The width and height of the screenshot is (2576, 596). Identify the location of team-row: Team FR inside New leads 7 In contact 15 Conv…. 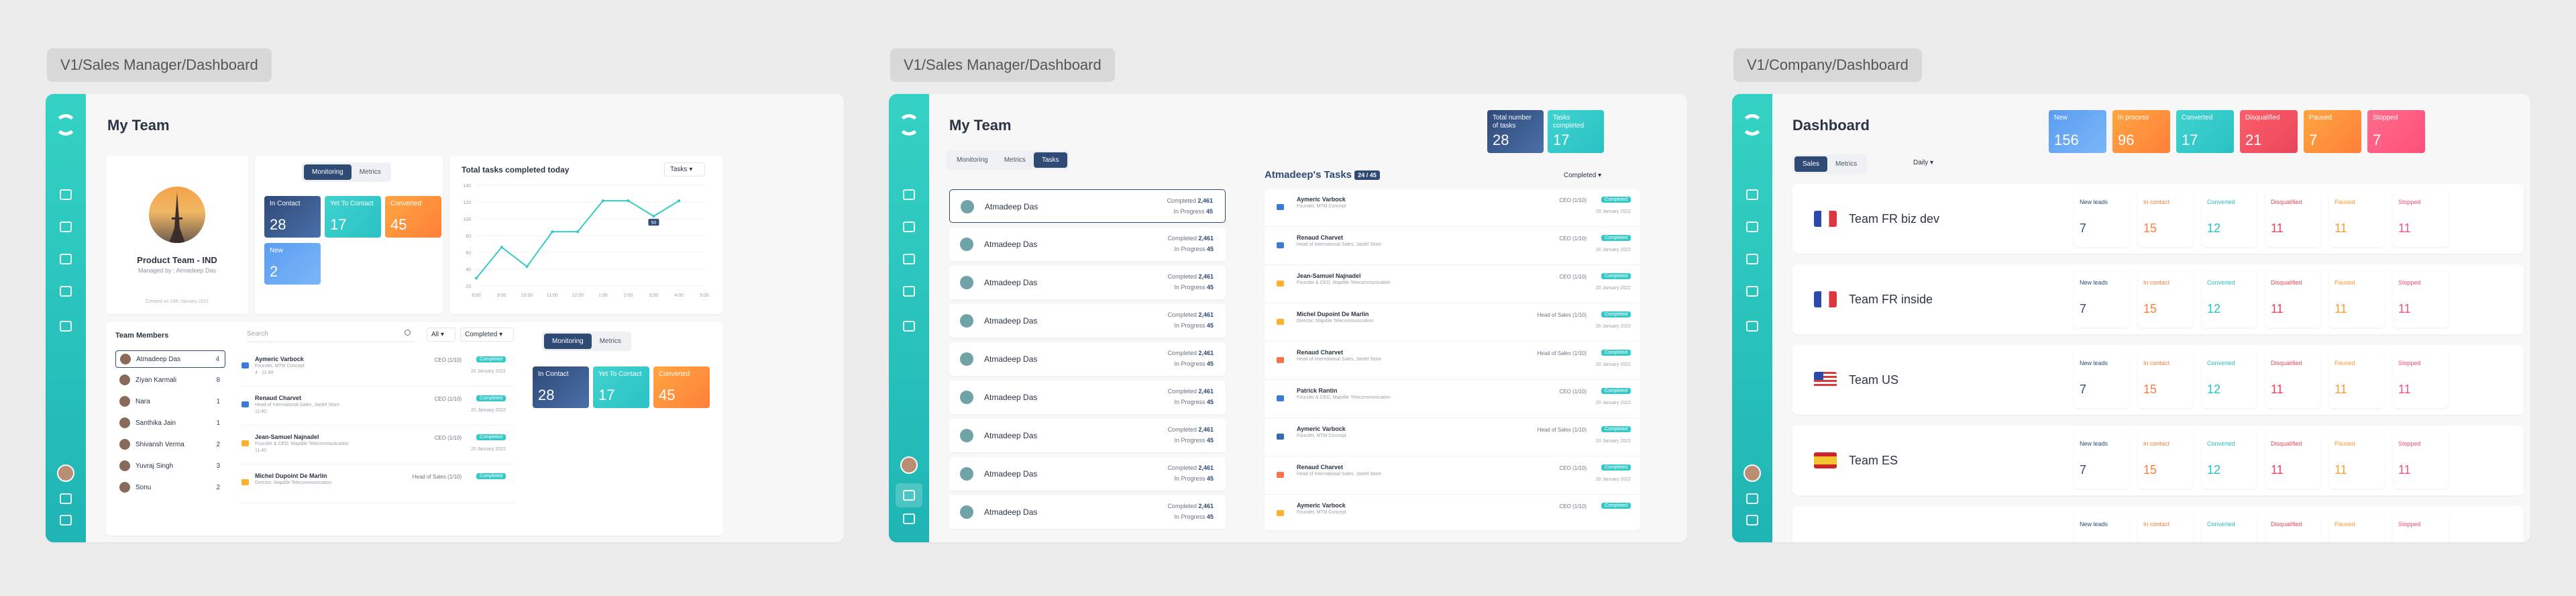
(2158, 299).